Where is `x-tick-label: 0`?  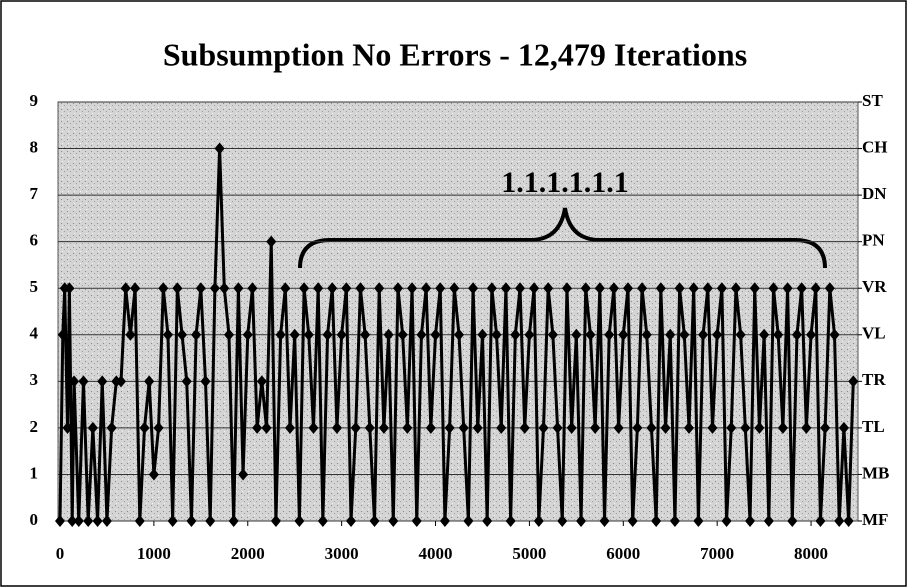 x-tick-label: 0 is located at coordinates (60, 553).